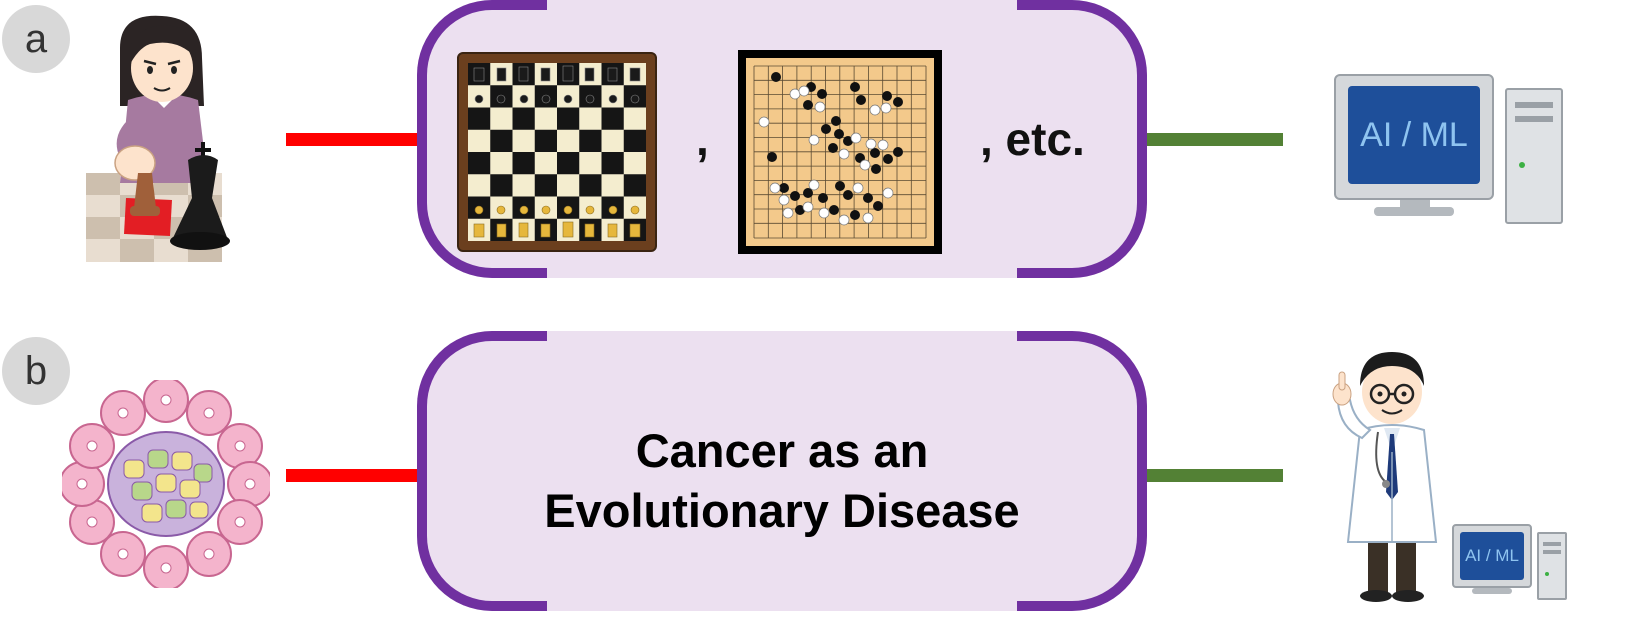 The height and width of the screenshot is (643, 1647). I want to click on connector-right-b, so click(1215, 475).